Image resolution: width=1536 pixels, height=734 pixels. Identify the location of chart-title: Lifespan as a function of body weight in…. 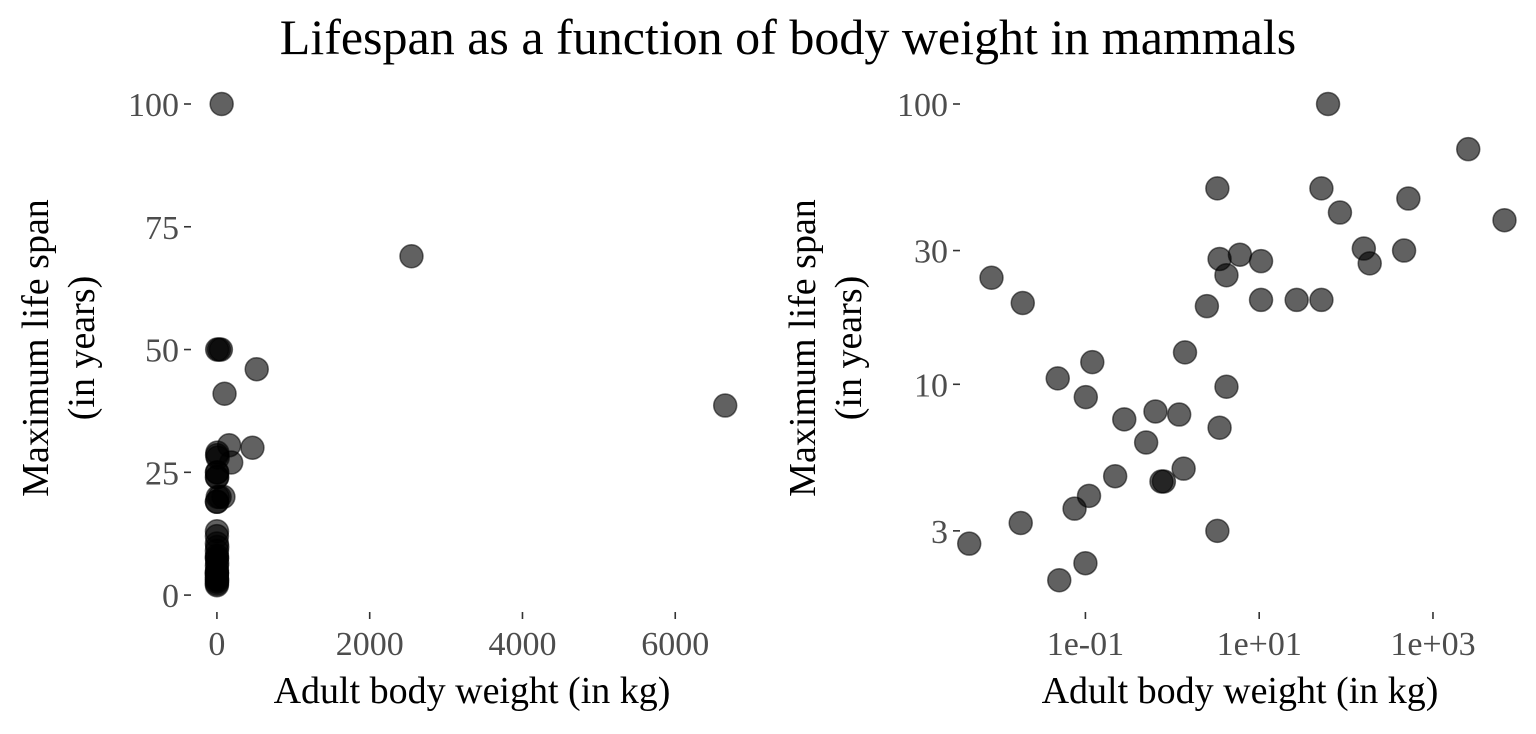
(788, 37).